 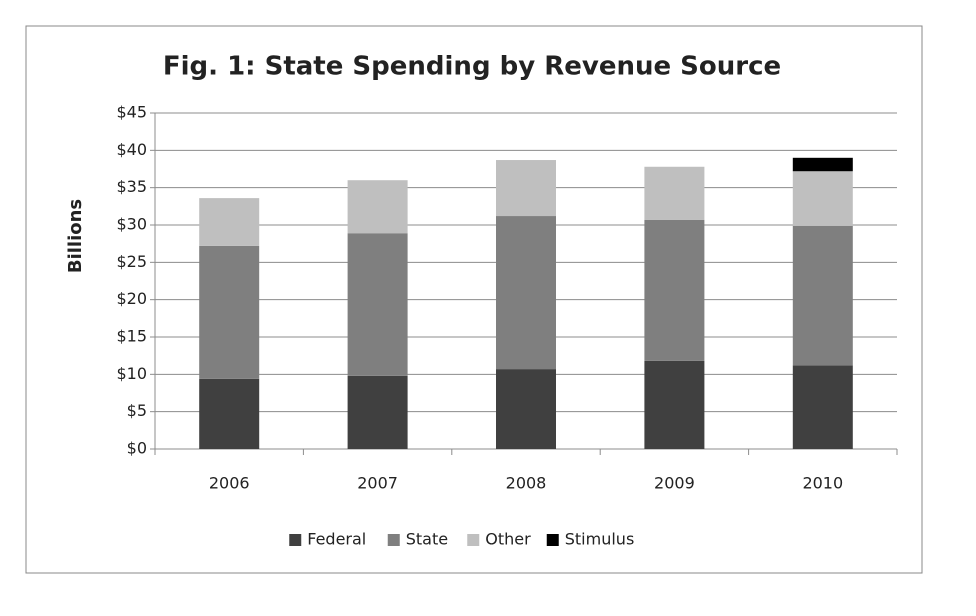 I want to click on y-tick-label: $45, so click(x=131, y=112).